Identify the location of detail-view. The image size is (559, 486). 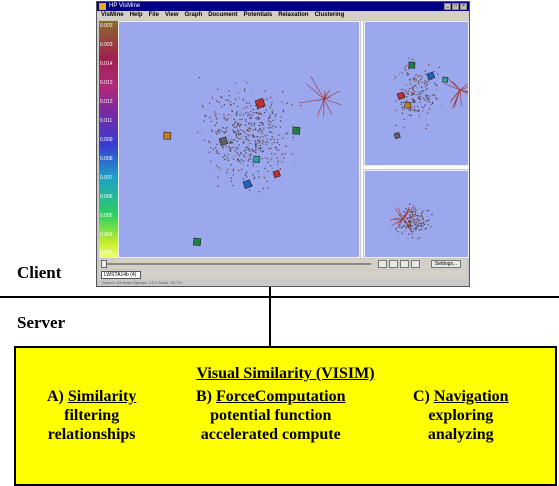
(416, 214).